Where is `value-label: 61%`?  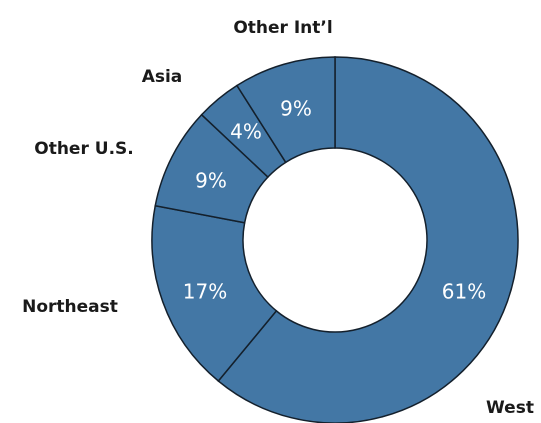 value-label: 61% is located at coordinates (464, 292).